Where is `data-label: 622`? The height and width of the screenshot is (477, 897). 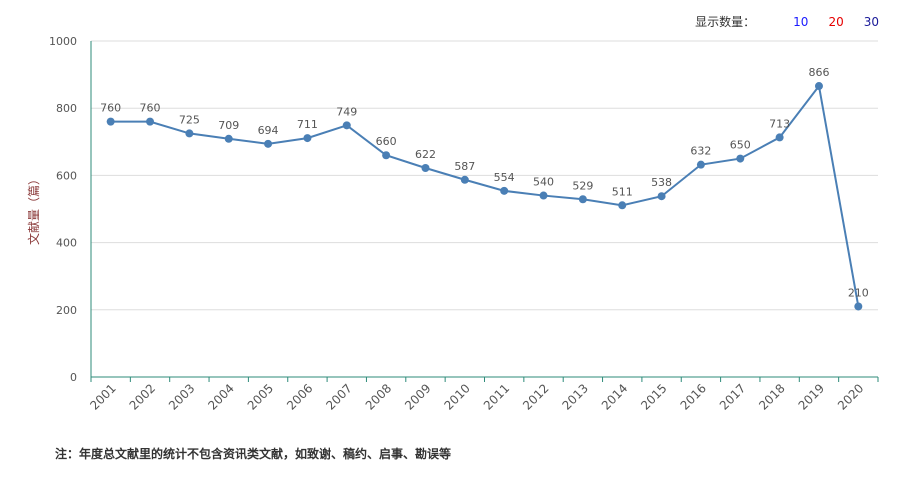
data-label: 622 is located at coordinates (425, 154).